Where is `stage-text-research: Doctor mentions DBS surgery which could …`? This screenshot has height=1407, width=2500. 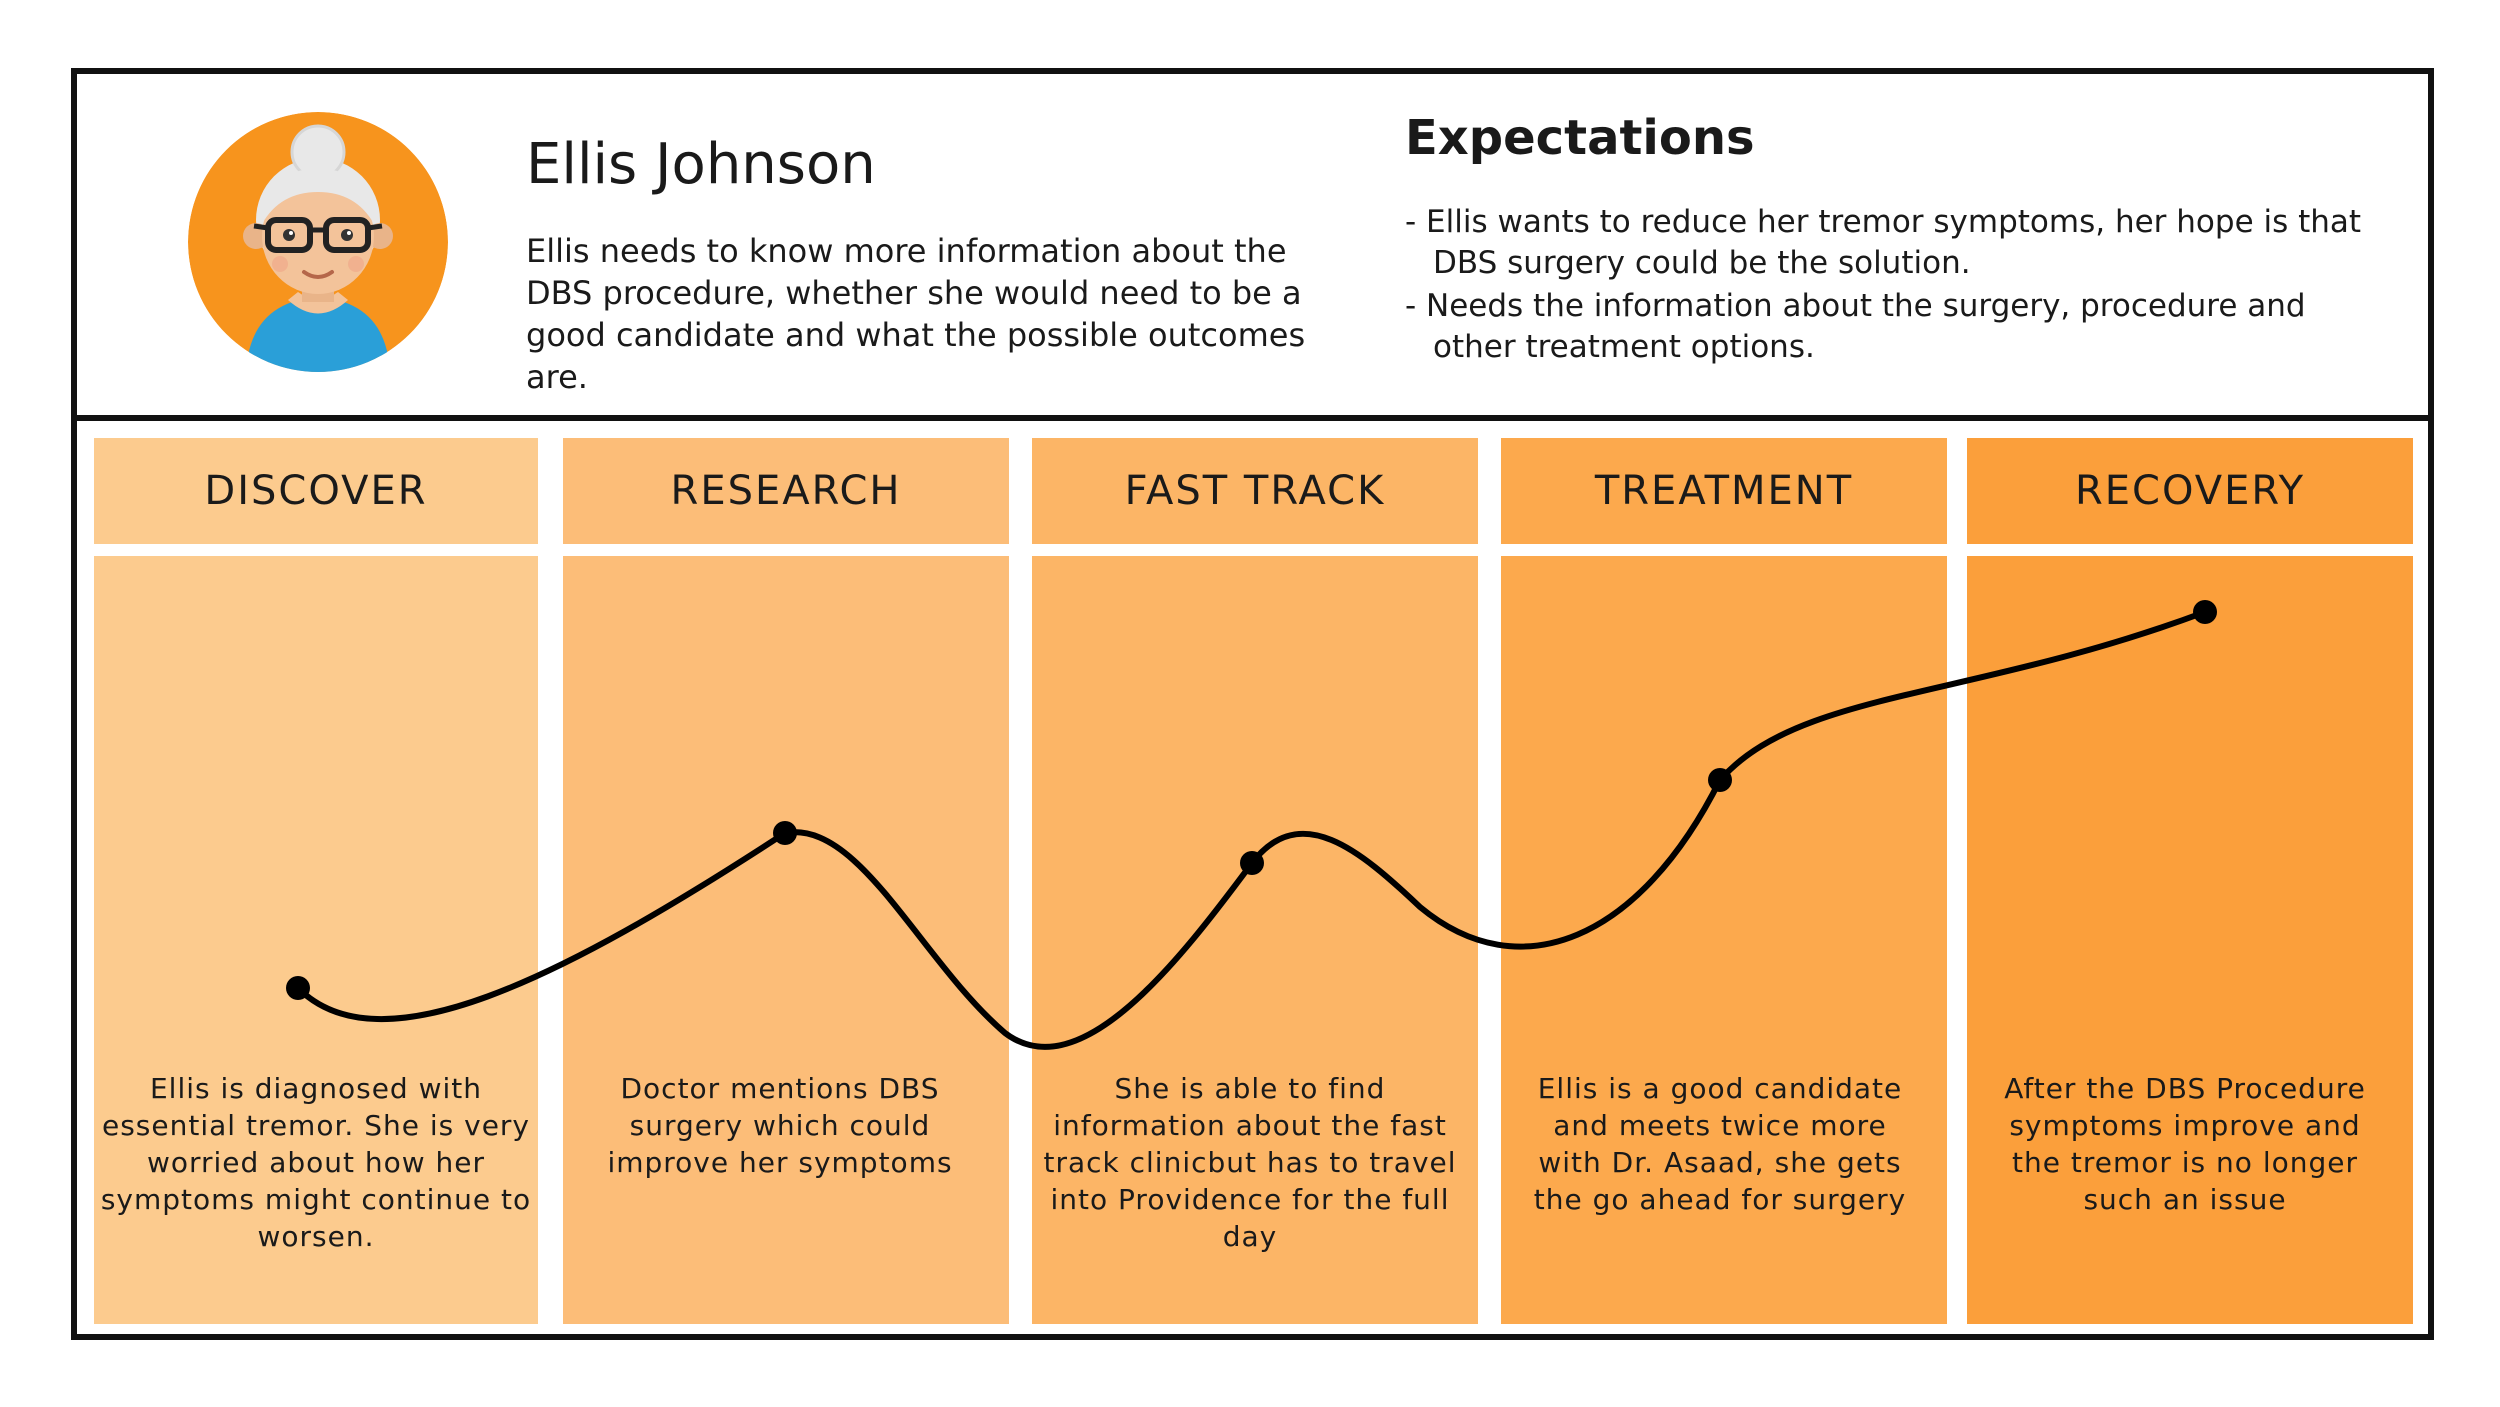 stage-text-research: Doctor mentions DBS surgery which could … is located at coordinates (780, 1125).